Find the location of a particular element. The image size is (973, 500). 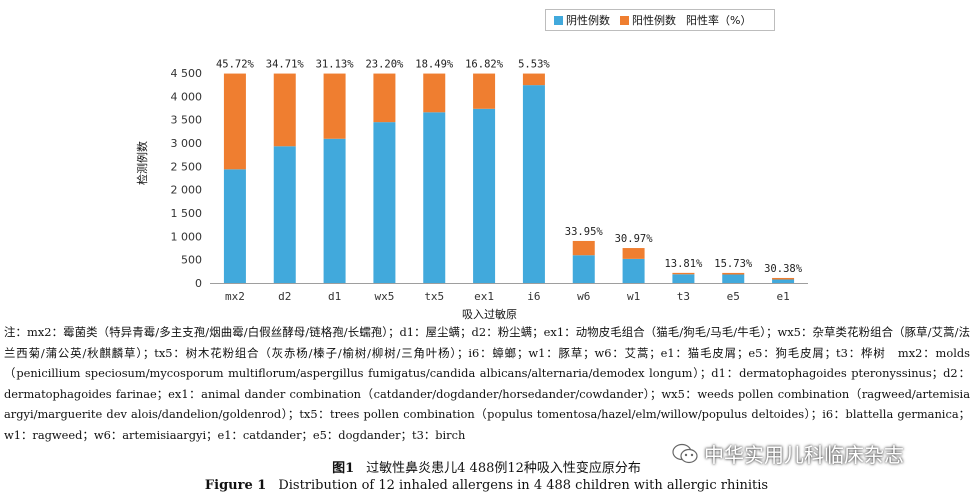

chart-legend: 阴性例数 阳性例数 阳性率（%） is located at coordinates (660, 20).